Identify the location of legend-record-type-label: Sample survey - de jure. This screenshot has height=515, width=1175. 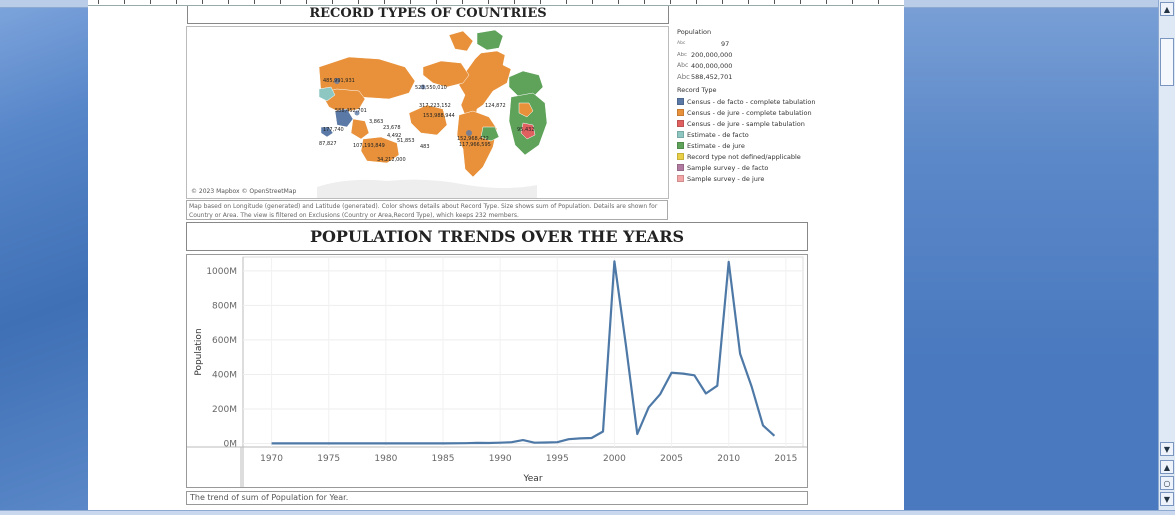
(726, 178).